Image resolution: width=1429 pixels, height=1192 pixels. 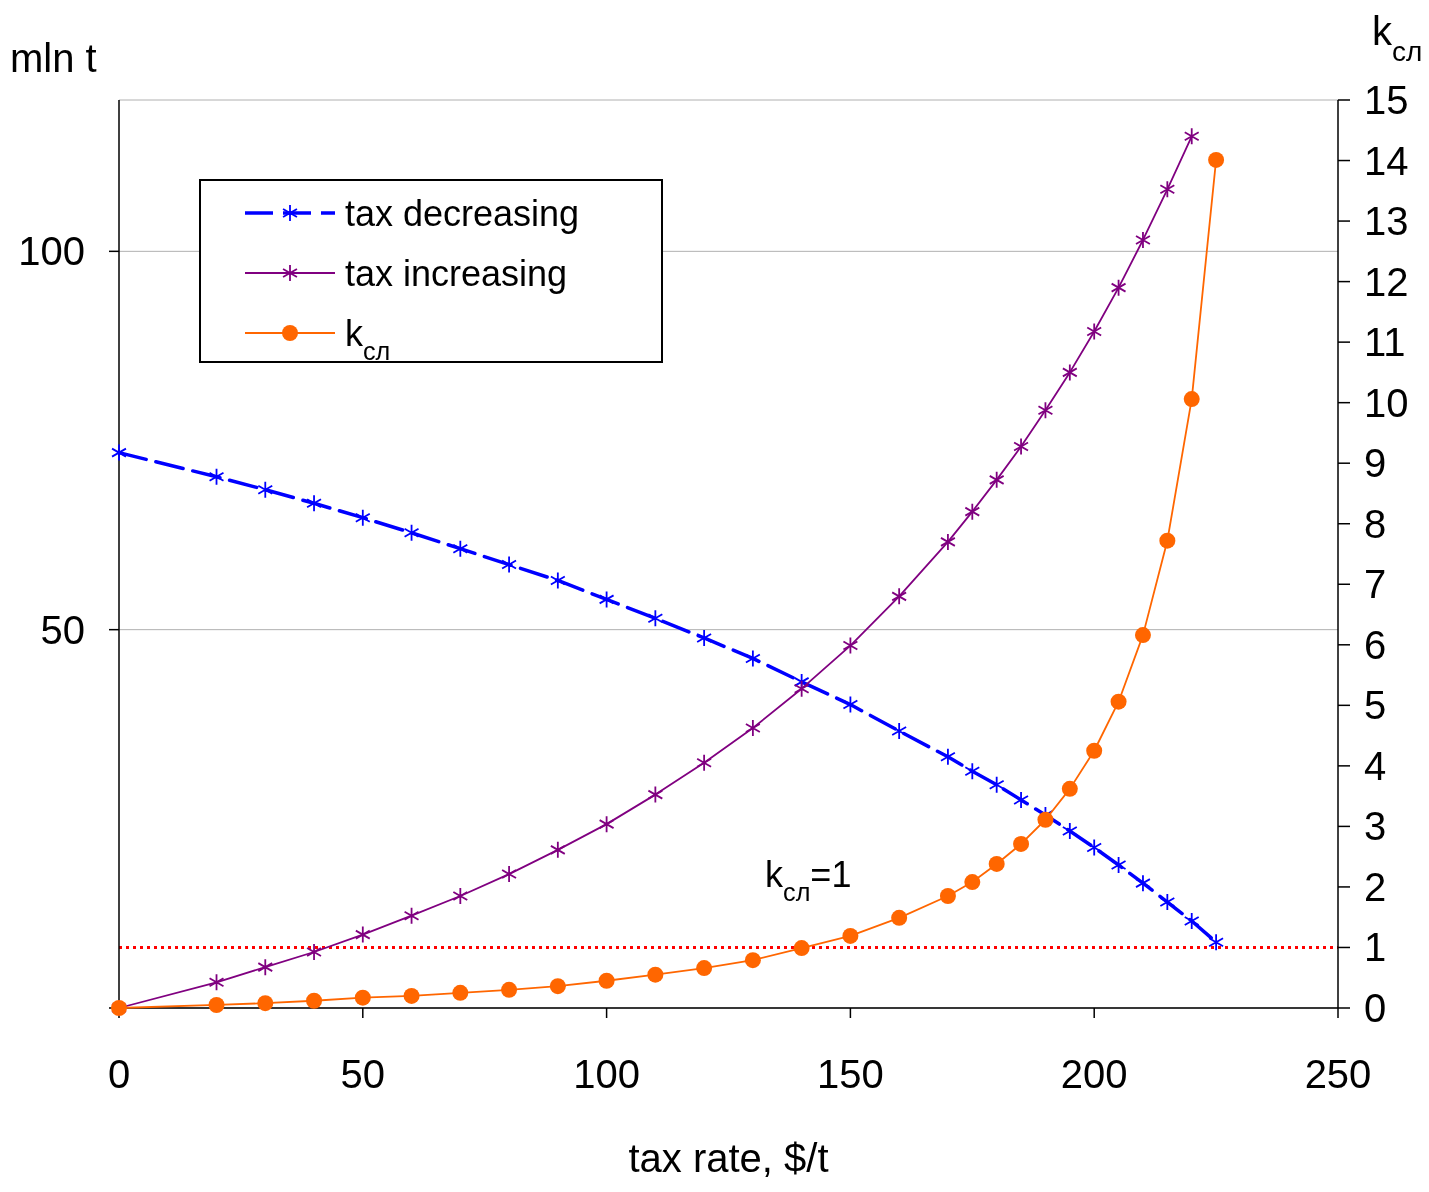 I want to click on legend-label: tax increasing, so click(x=456, y=273).